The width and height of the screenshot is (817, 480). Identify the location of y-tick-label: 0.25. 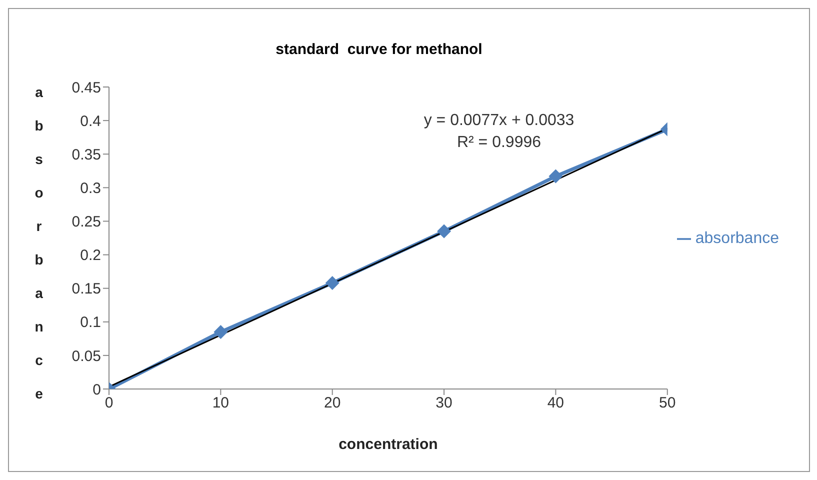
(86, 222).